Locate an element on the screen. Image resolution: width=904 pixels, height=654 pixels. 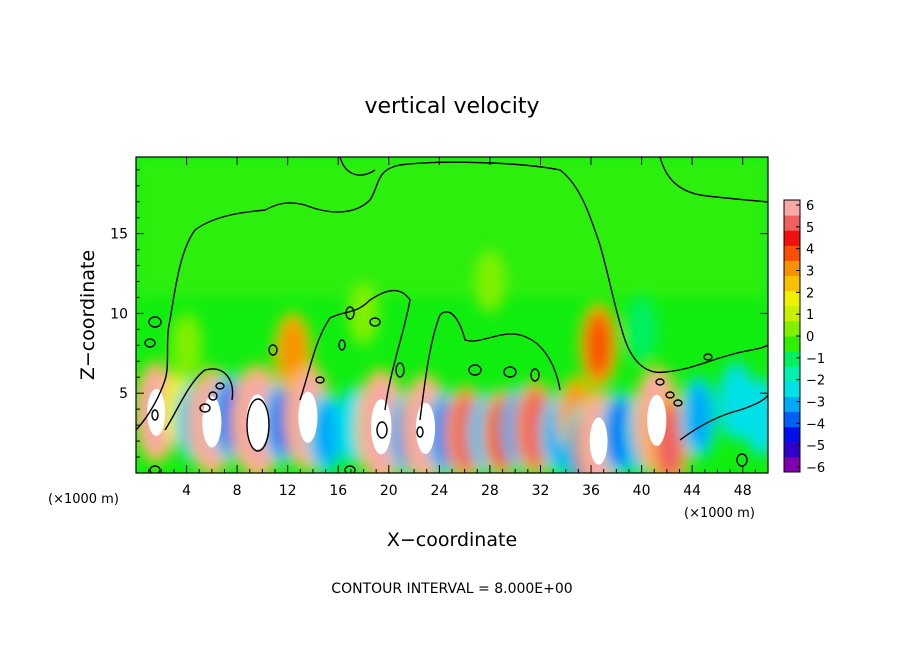
colorbar-tick-label: 5 is located at coordinates (810, 228).